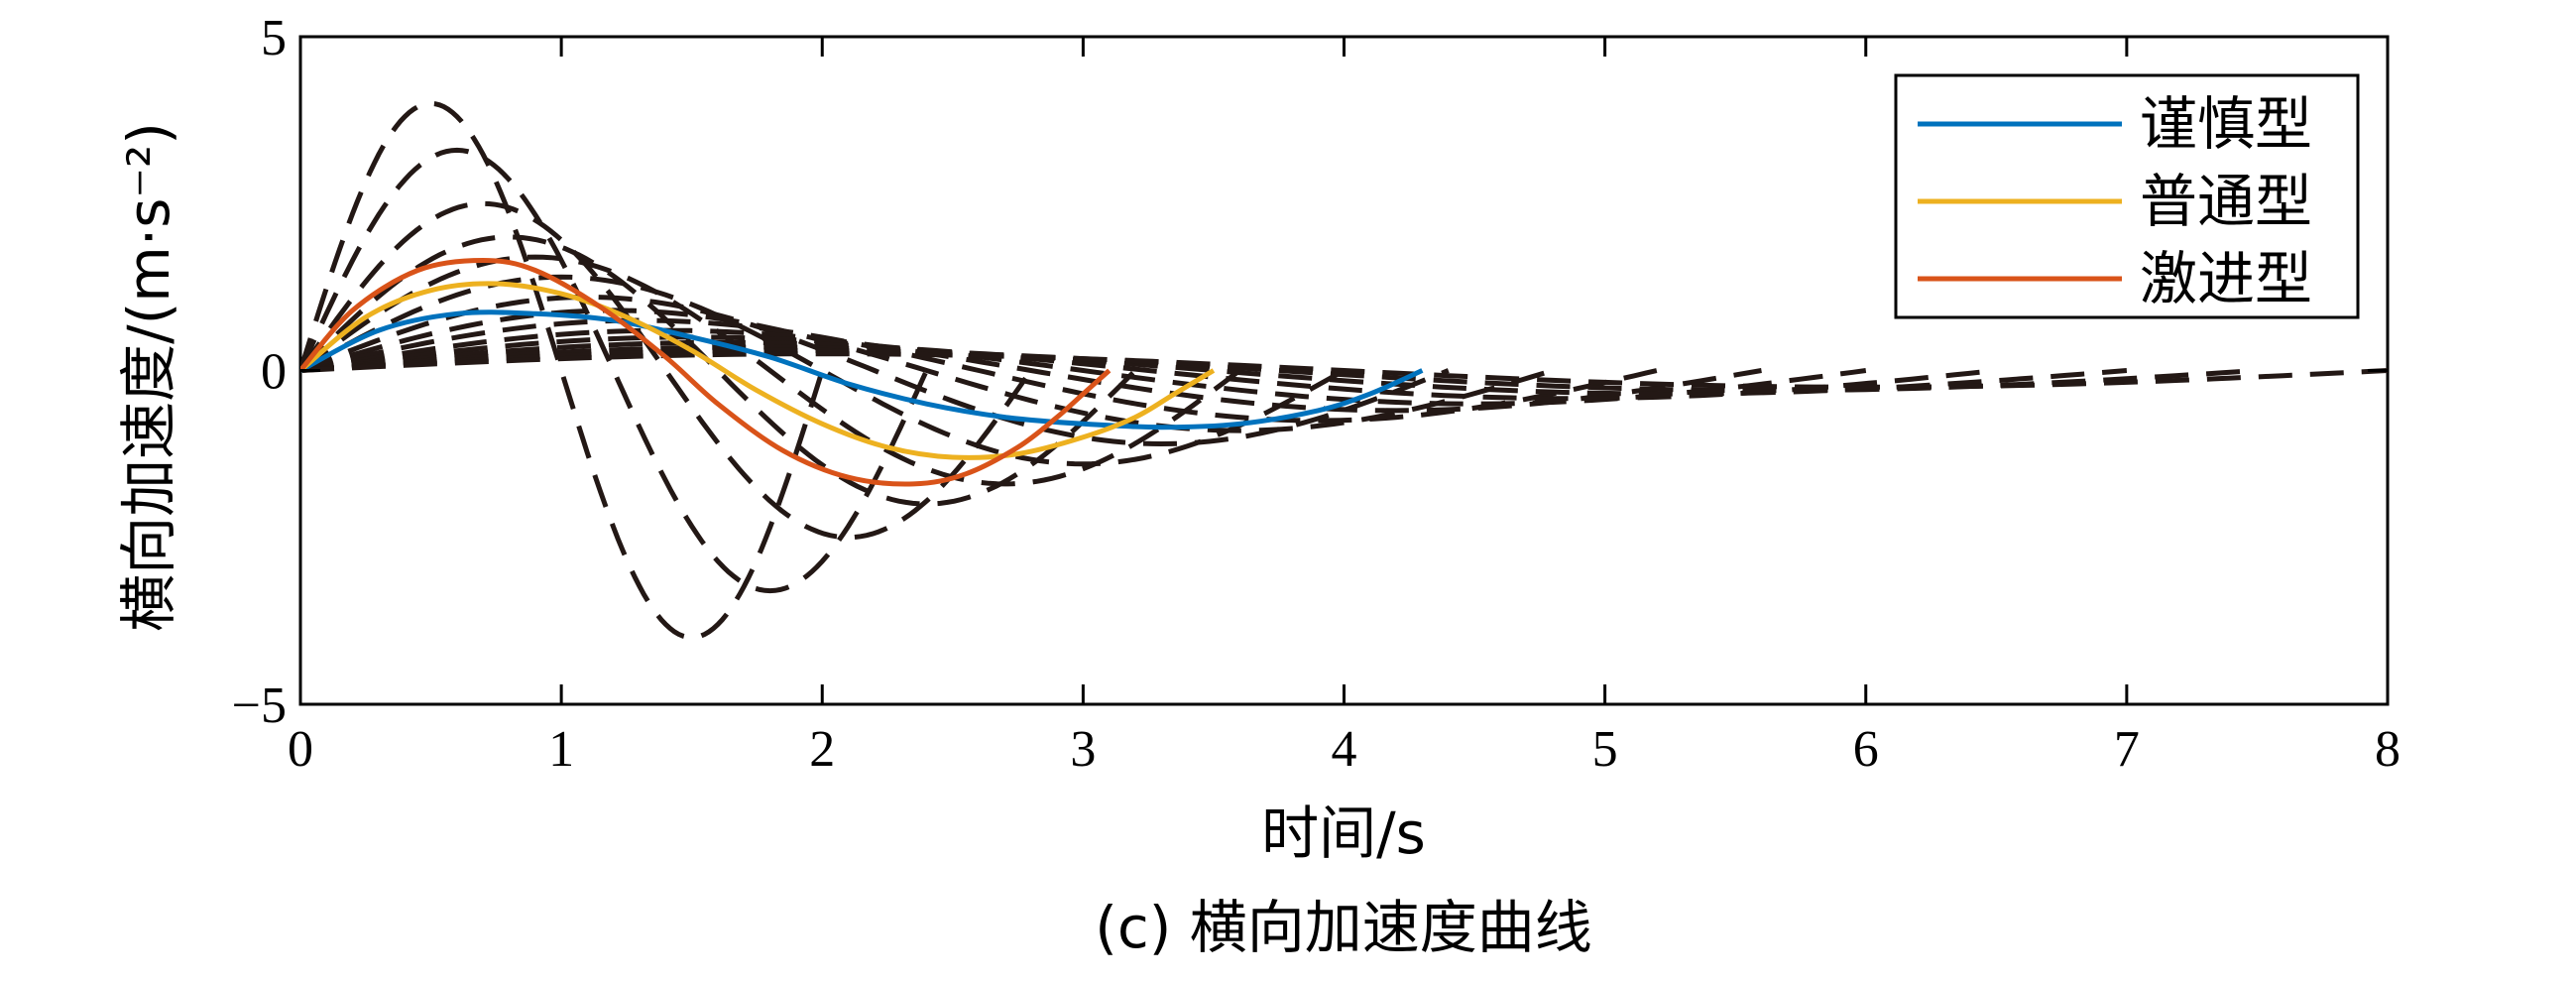 The image size is (2576, 984). What do you see at coordinates (274, 372) in the screenshot?
I see `y-tick-label: 0` at bounding box center [274, 372].